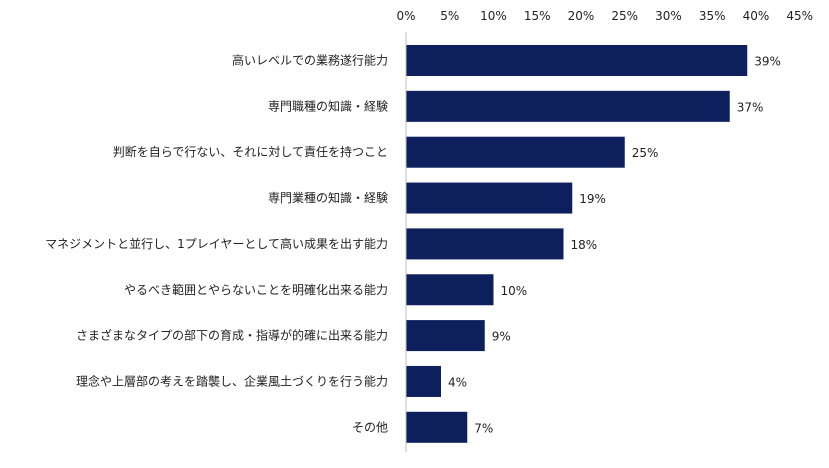 The width and height of the screenshot is (829, 468). I want to click on value-label: 10%, so click(514, 291).